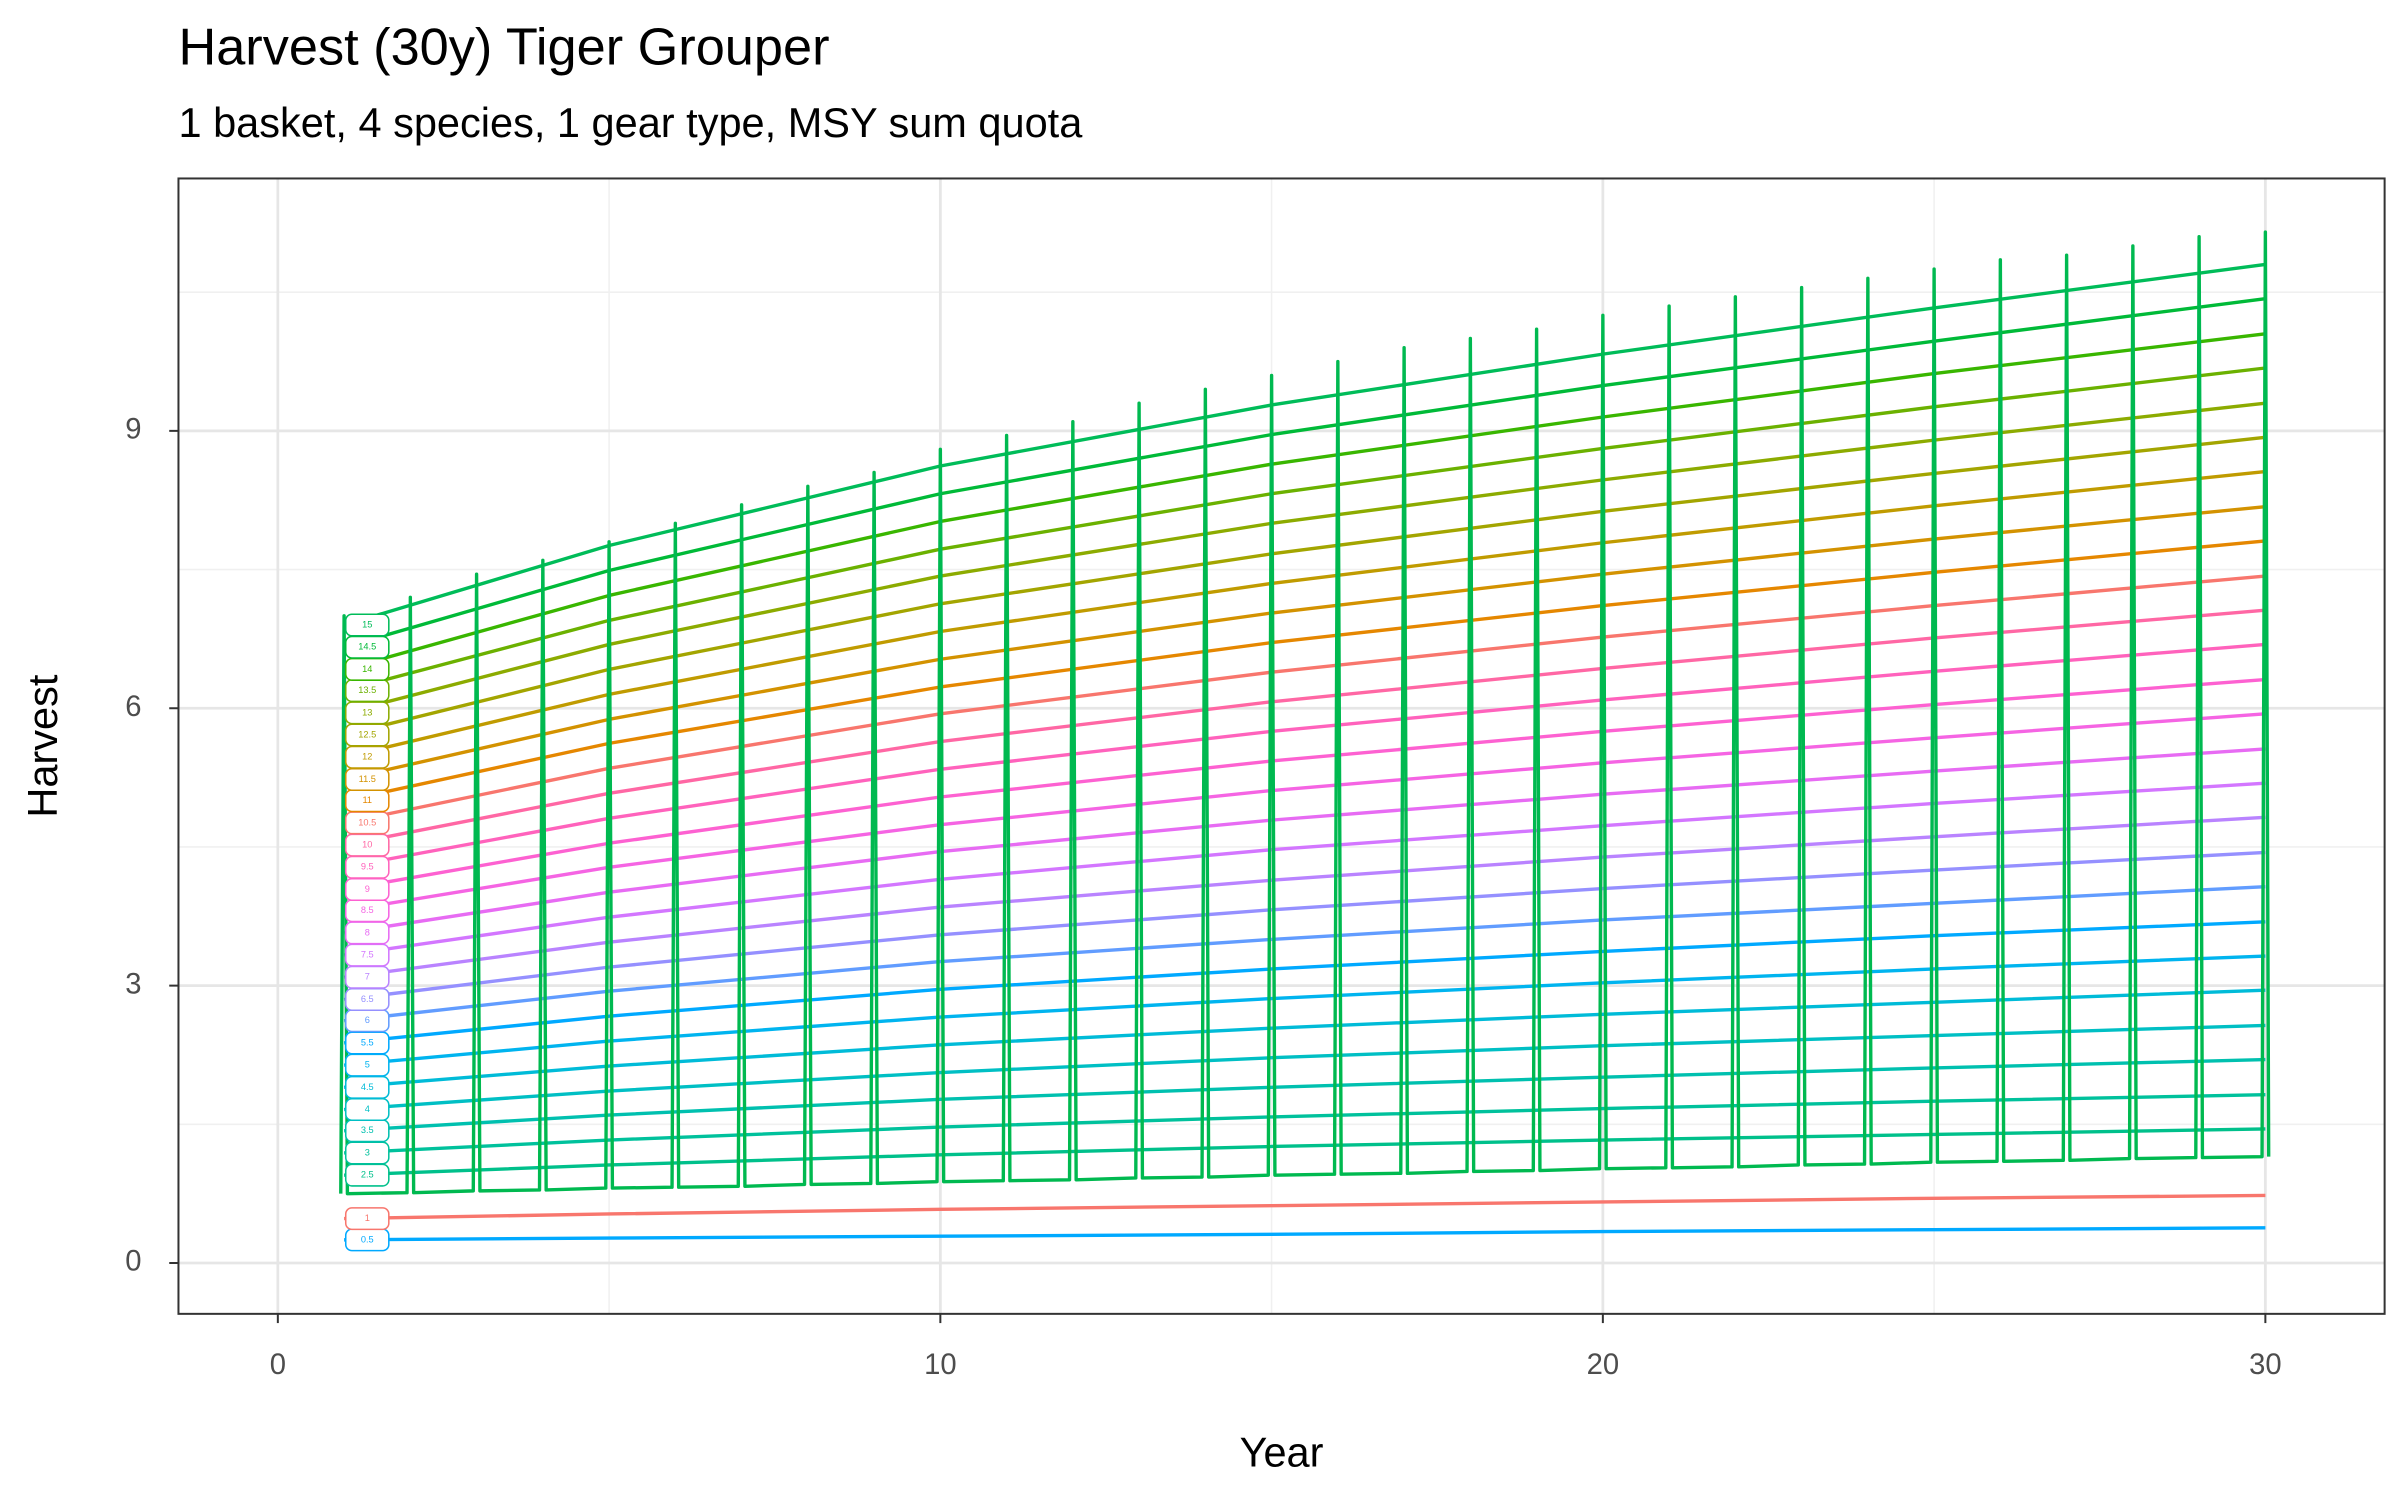  What do you see at coordinates (367, 845) in the screenshot?
I see `line-label: 10` at bounding box center [367, 845].